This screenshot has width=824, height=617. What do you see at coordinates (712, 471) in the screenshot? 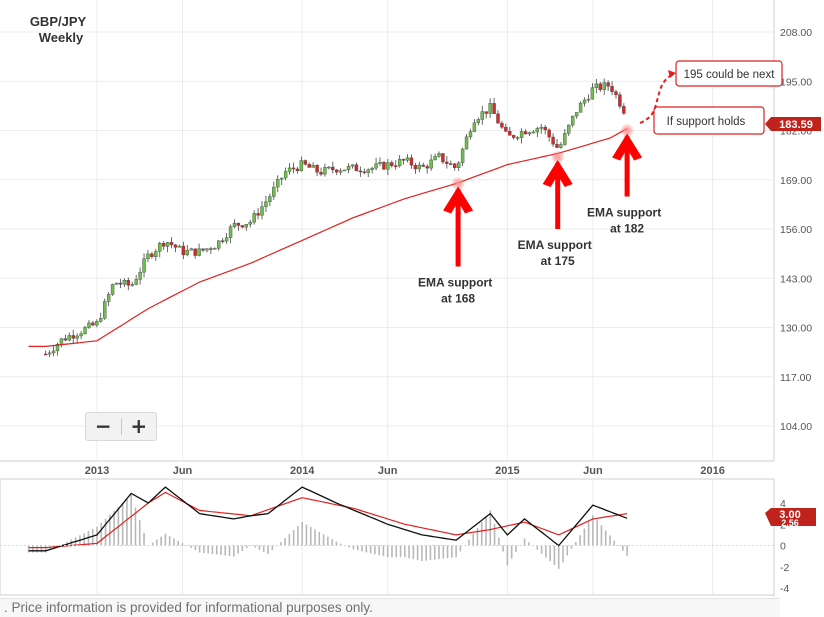
I see `x-tick-label: 2016` at bounding box center [712, 471].